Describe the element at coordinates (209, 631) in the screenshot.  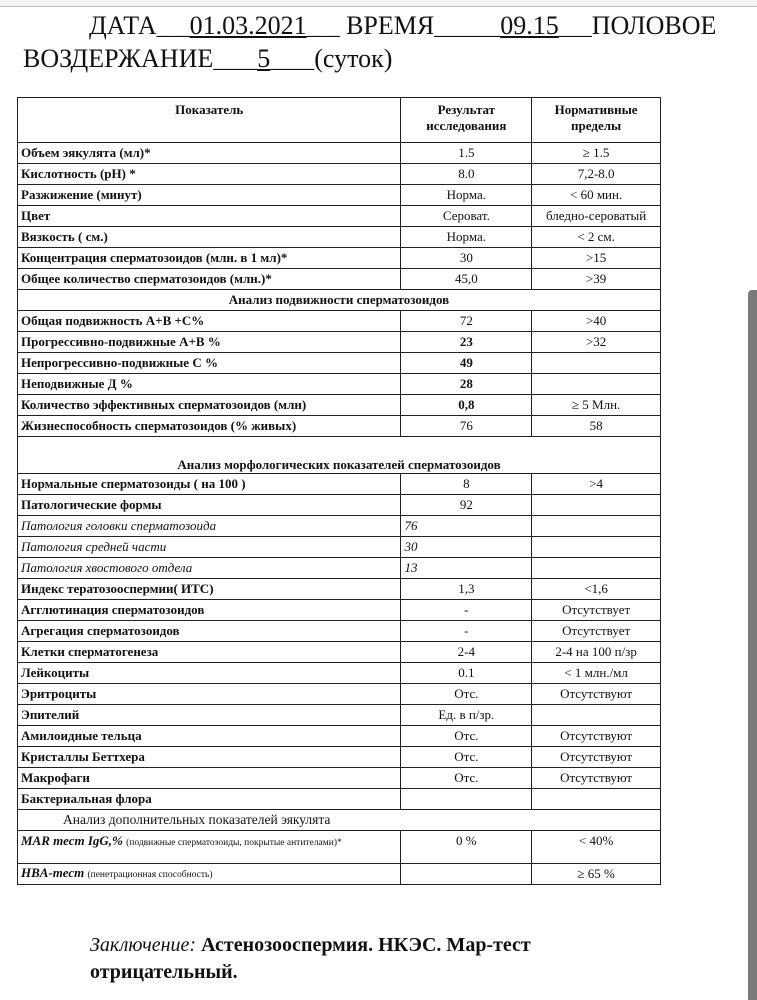
I see `indicator-name: Агрегация сперматозоидов` at that location.